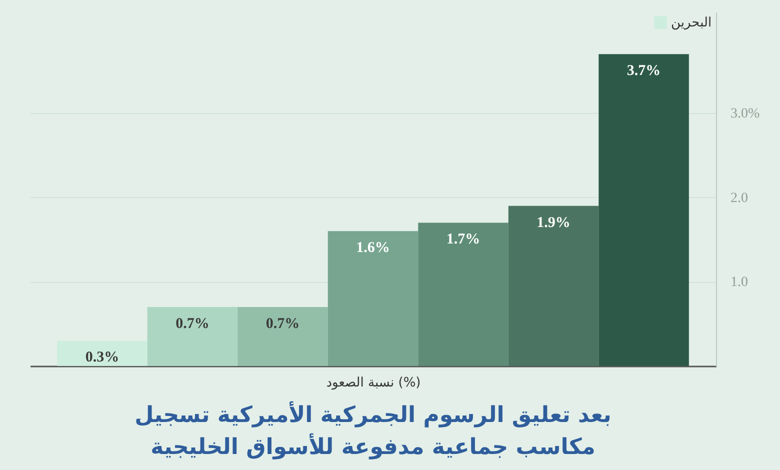  I want to click on text: بعد تعليق الرسوم الجمركية الأميركية تسجيل مكاسب جماعية مدفوعة للأسواق الخليجية, so click(373, 430).